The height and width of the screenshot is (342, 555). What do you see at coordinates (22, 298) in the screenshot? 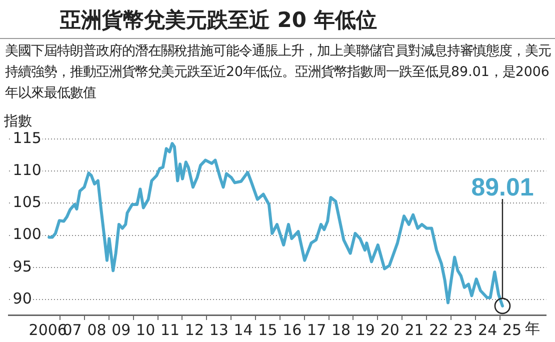
I see `y-tick-label: 90` at bounding box center [22, 298].